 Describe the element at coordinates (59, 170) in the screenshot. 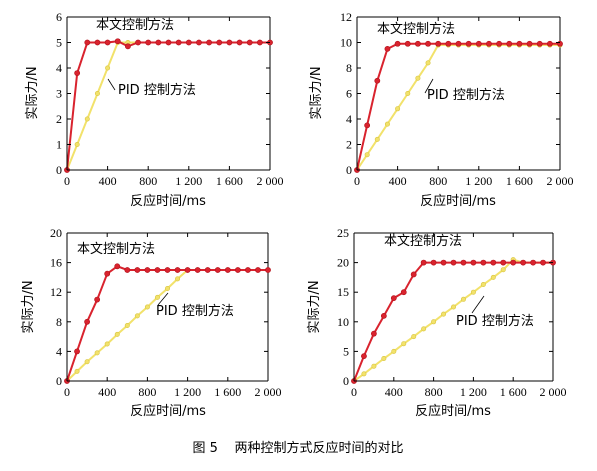

I see `y-tick-label: 0` at that location.